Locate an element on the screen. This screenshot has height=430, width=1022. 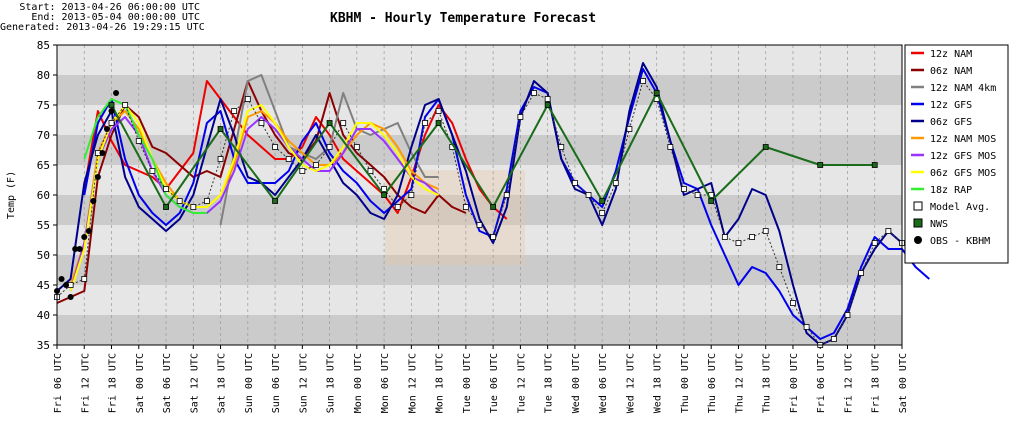
legend-12z-gfs-label: 12z GFS is located at coordinates (951, 105).